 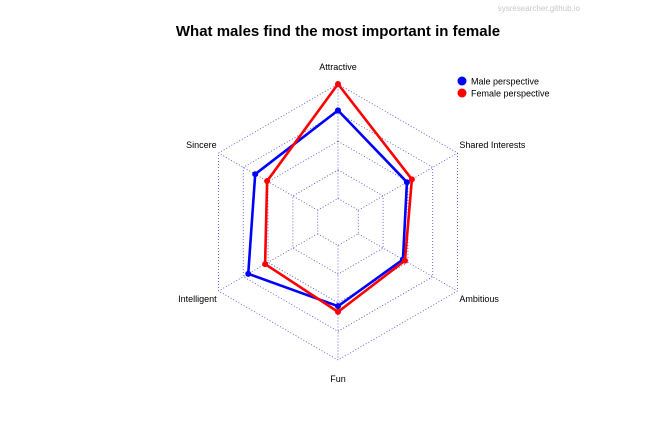 What do you see at coordinates (338, 67) in the screenshot?
I see `axis-label: Attractive` at bounding box center [338, 67].